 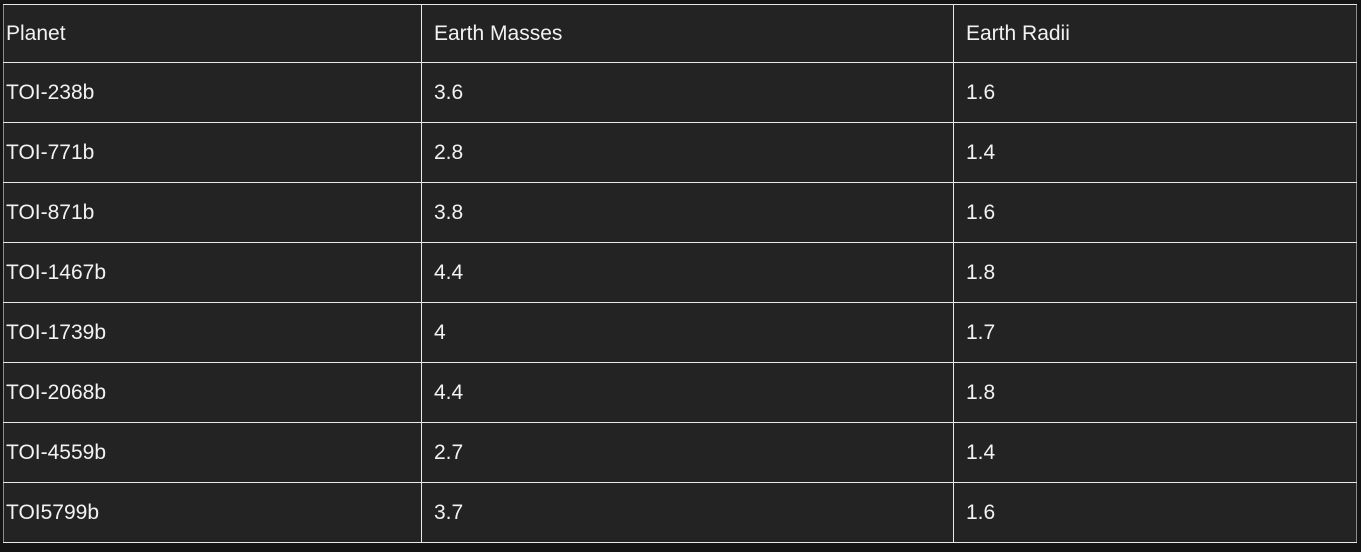 I want to click on cell-earth-masses: 2.8, so click(x=687, y=152).